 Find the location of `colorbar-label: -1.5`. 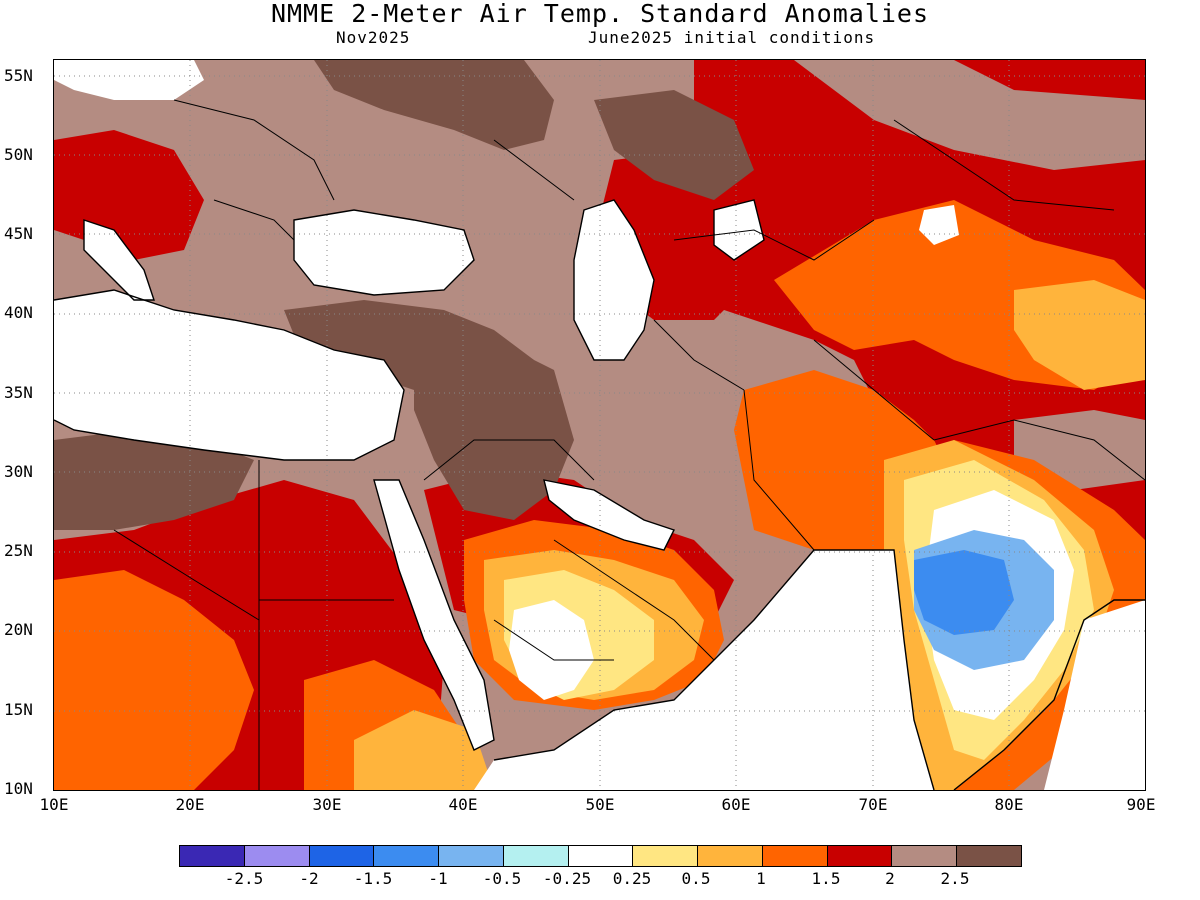

colorbar-label: -1.5 is located at coordinates (373, 878).